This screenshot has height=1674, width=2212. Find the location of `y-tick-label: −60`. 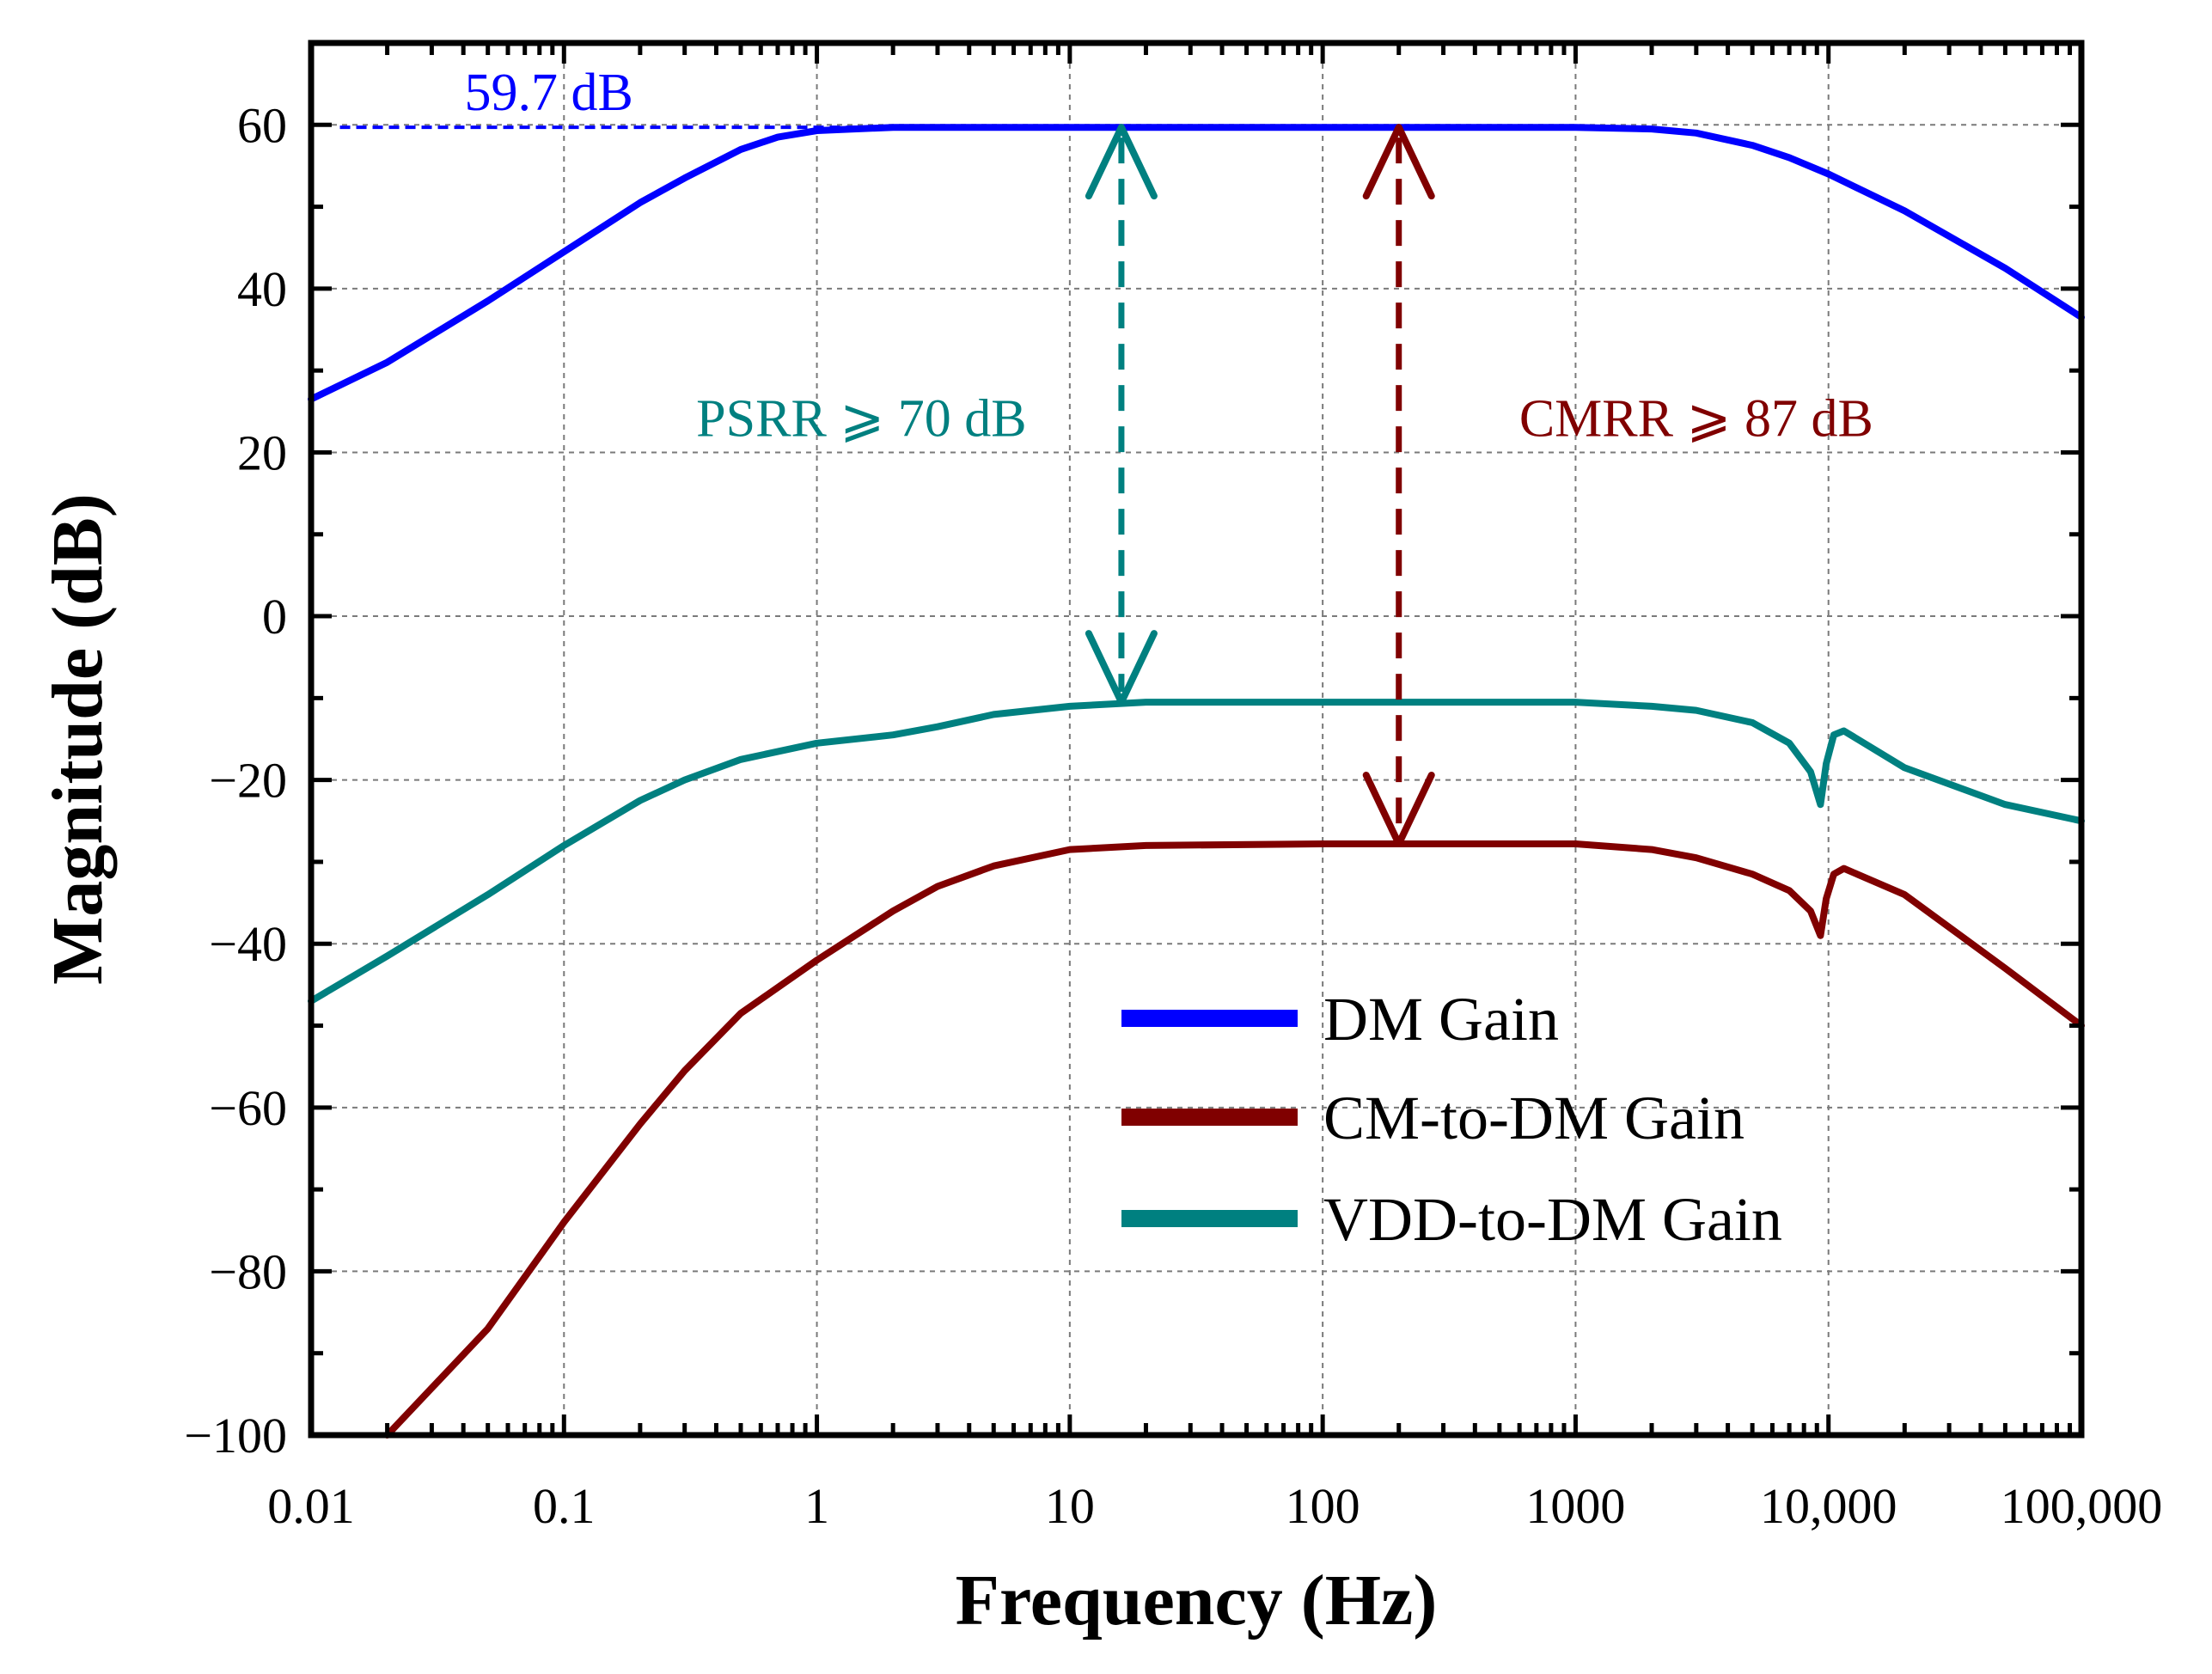

y-tick-label: −60 is located at coordinates (248, 1108).